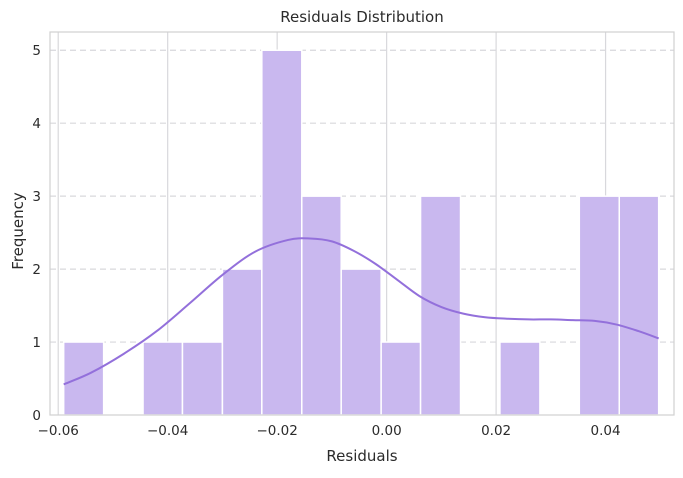 This screenshot has height=478, width=683. I want to click on x-tick-label-2: −0.02, so click(276, 431).